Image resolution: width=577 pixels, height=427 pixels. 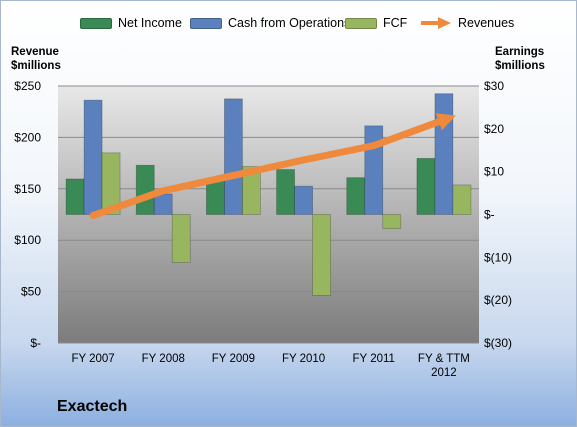 I want to click on right-axis-ticks: $(30) $(20) $(10) $- $10 $20 $30, so click(x=498, y=214).